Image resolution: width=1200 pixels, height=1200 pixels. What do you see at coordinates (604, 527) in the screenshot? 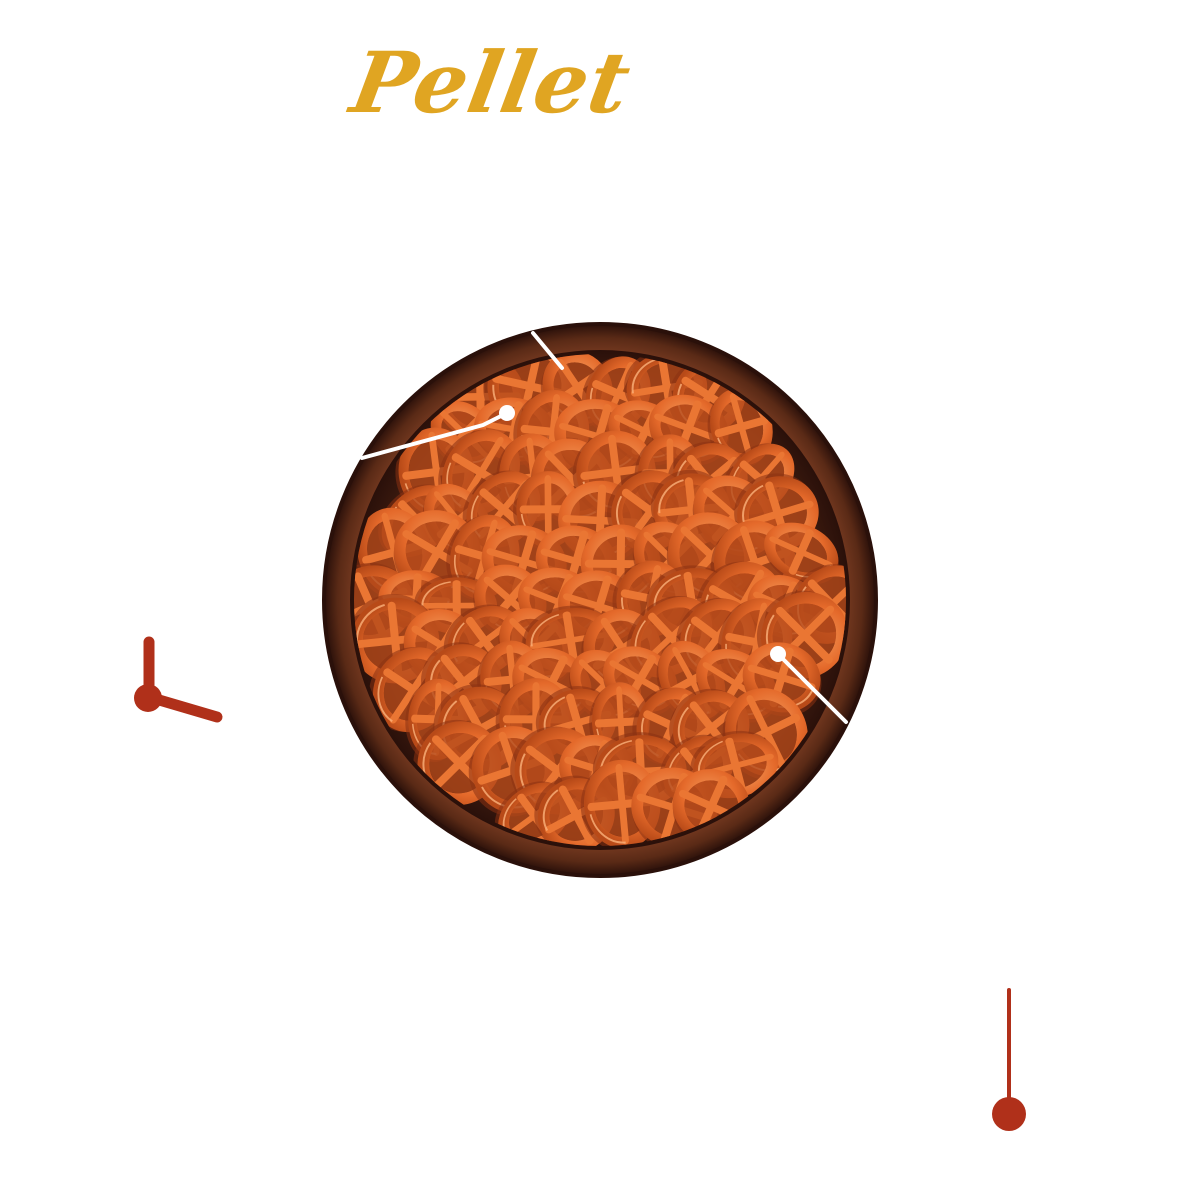
I see `pointer-lines` at bounding box center [604, 527].